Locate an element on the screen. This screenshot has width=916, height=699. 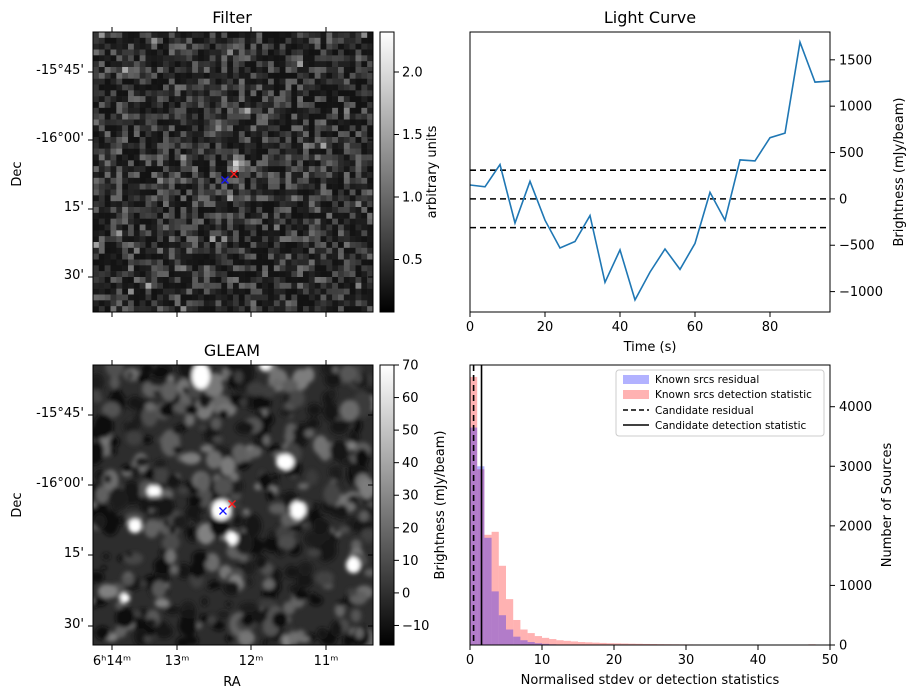
histogram-bar-residual is located at coordinates (538, 644).